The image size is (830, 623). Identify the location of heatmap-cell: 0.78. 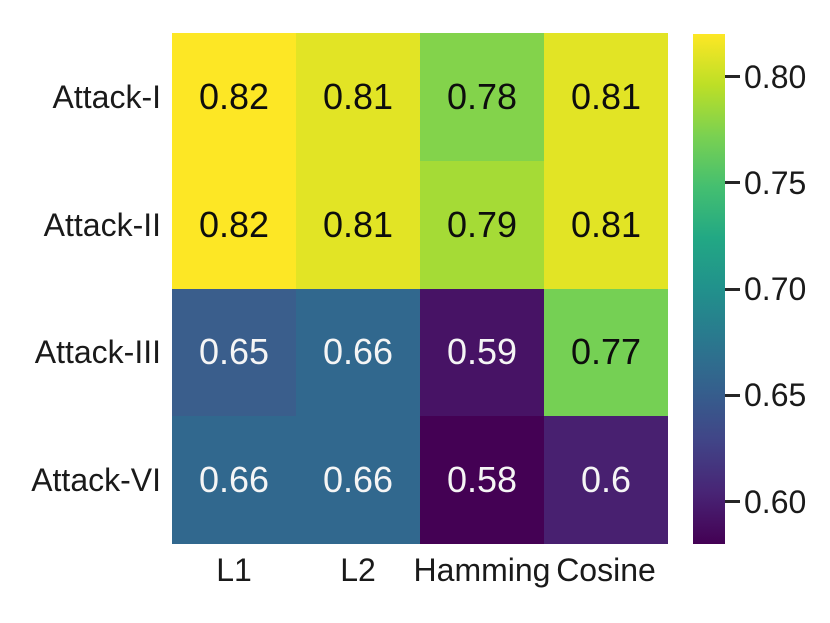
(482, 97).